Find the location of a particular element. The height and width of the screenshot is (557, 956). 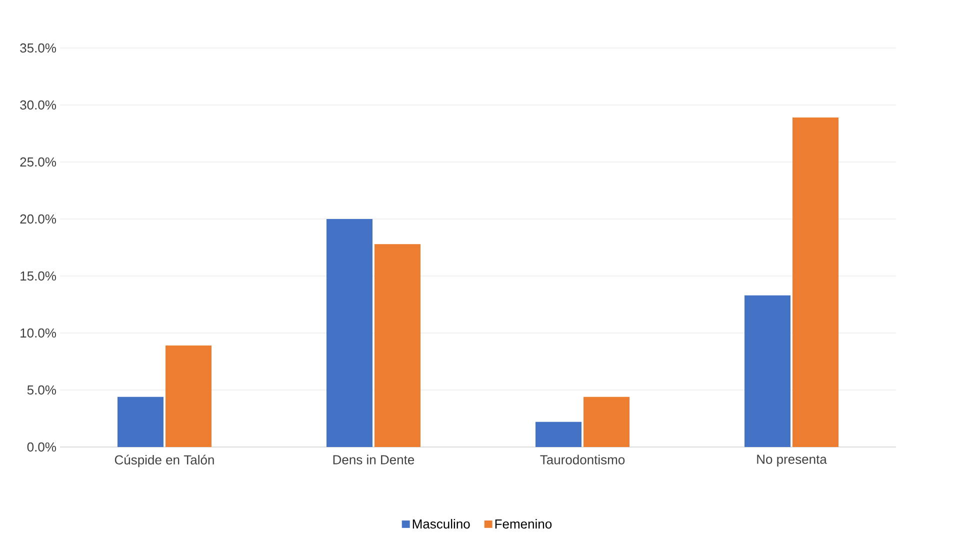

y-tick-label: 0.0% is located at coordinates (41, 447).